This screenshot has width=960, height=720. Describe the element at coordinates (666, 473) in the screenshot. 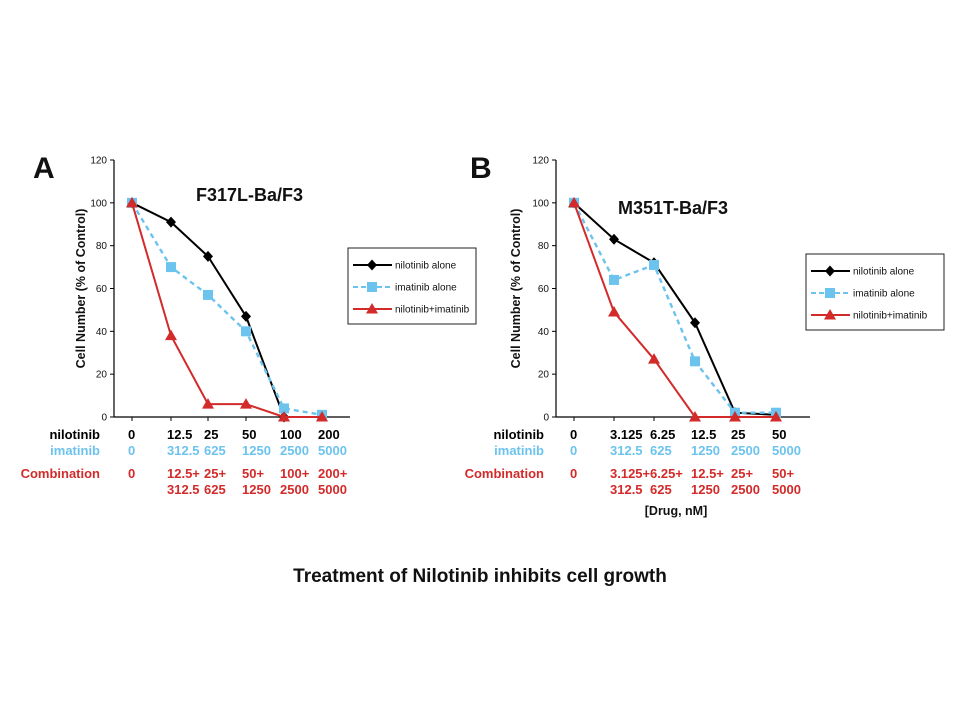

I see `dose-value: 6.25+` at that location.